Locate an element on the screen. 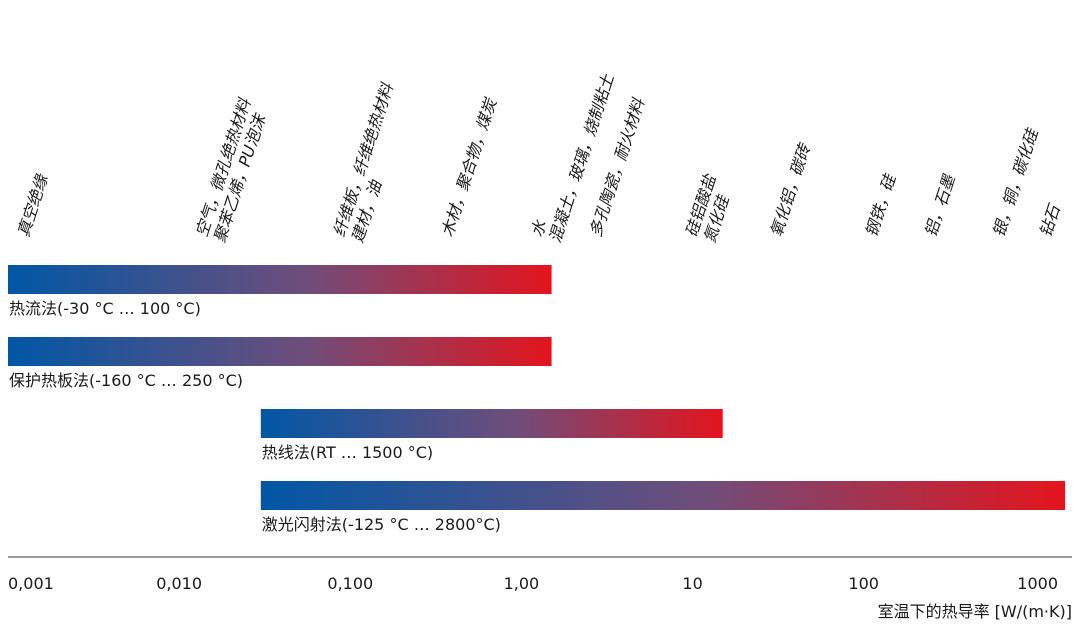 This screenshot has width=1079, height=625. material-label: 氧化铝，碳砖 is located at coordinates (790, 189).